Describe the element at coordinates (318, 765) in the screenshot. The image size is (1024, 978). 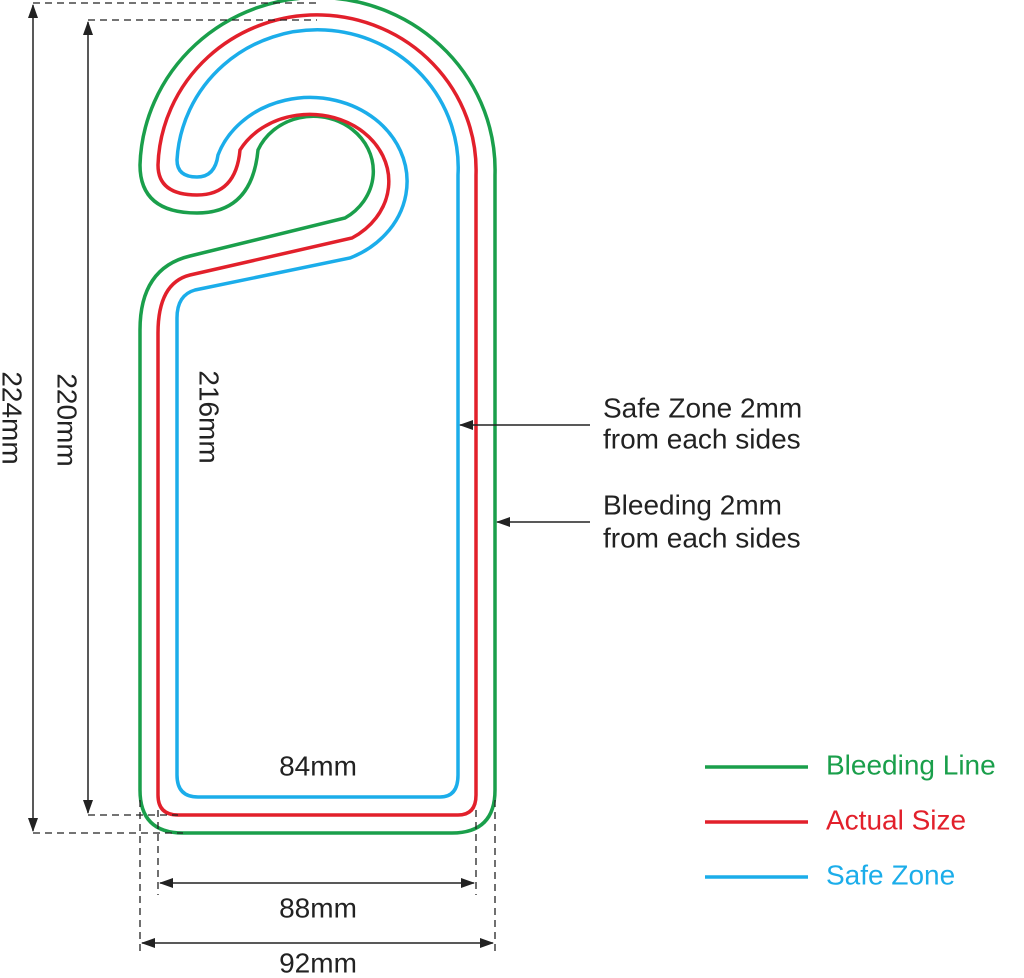
I see `safe-width-label: 84mm` at that location.